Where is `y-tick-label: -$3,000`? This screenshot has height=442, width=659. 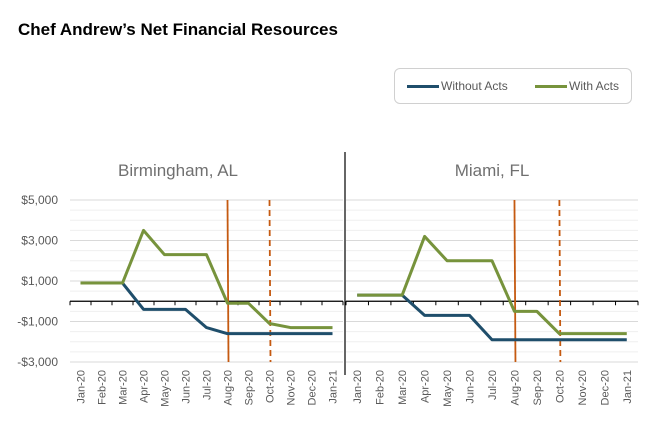 y-tick-label: -$3,000 is located at coordinates (37, 362).